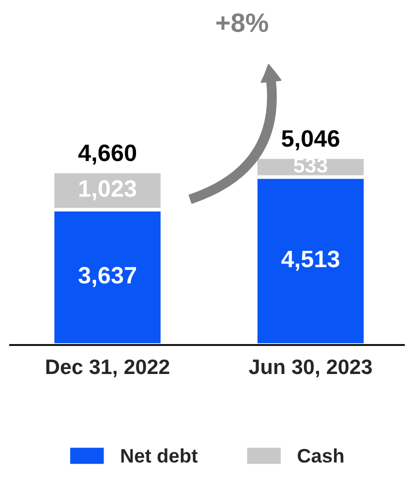  I want to click on legend-label: Net debt, so click(159, 455).